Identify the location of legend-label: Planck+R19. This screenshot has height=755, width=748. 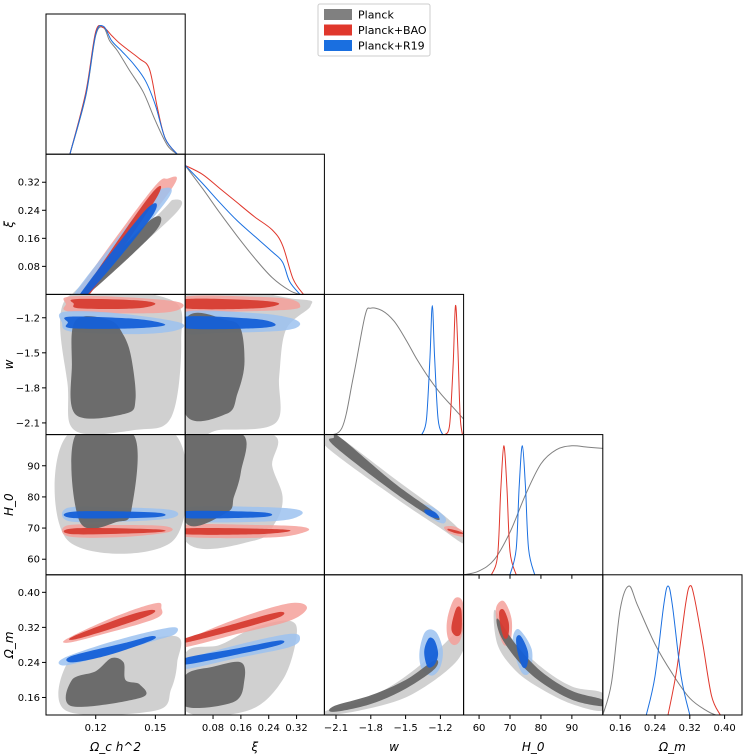
(391, 46).